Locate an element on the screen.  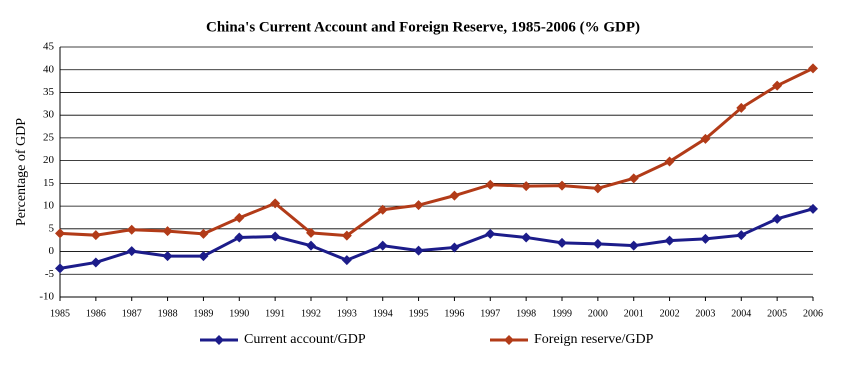
x-tick-label: 1985 is located at coordinates (60, 313).